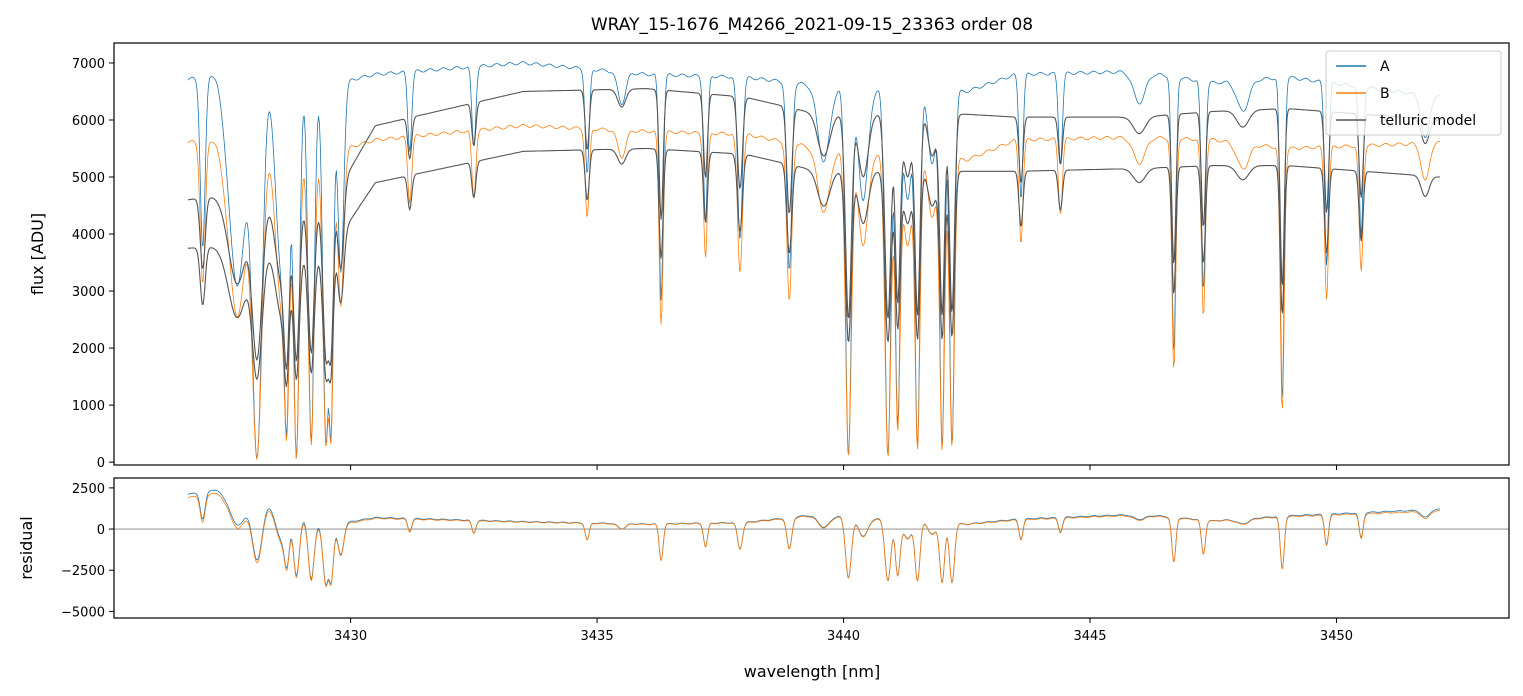 The image size is (1523, 696). What do you see at coordinates (88, 64) in the screenshot?
I see `y-tick-label: 7000` at bounding box center [88, 64].